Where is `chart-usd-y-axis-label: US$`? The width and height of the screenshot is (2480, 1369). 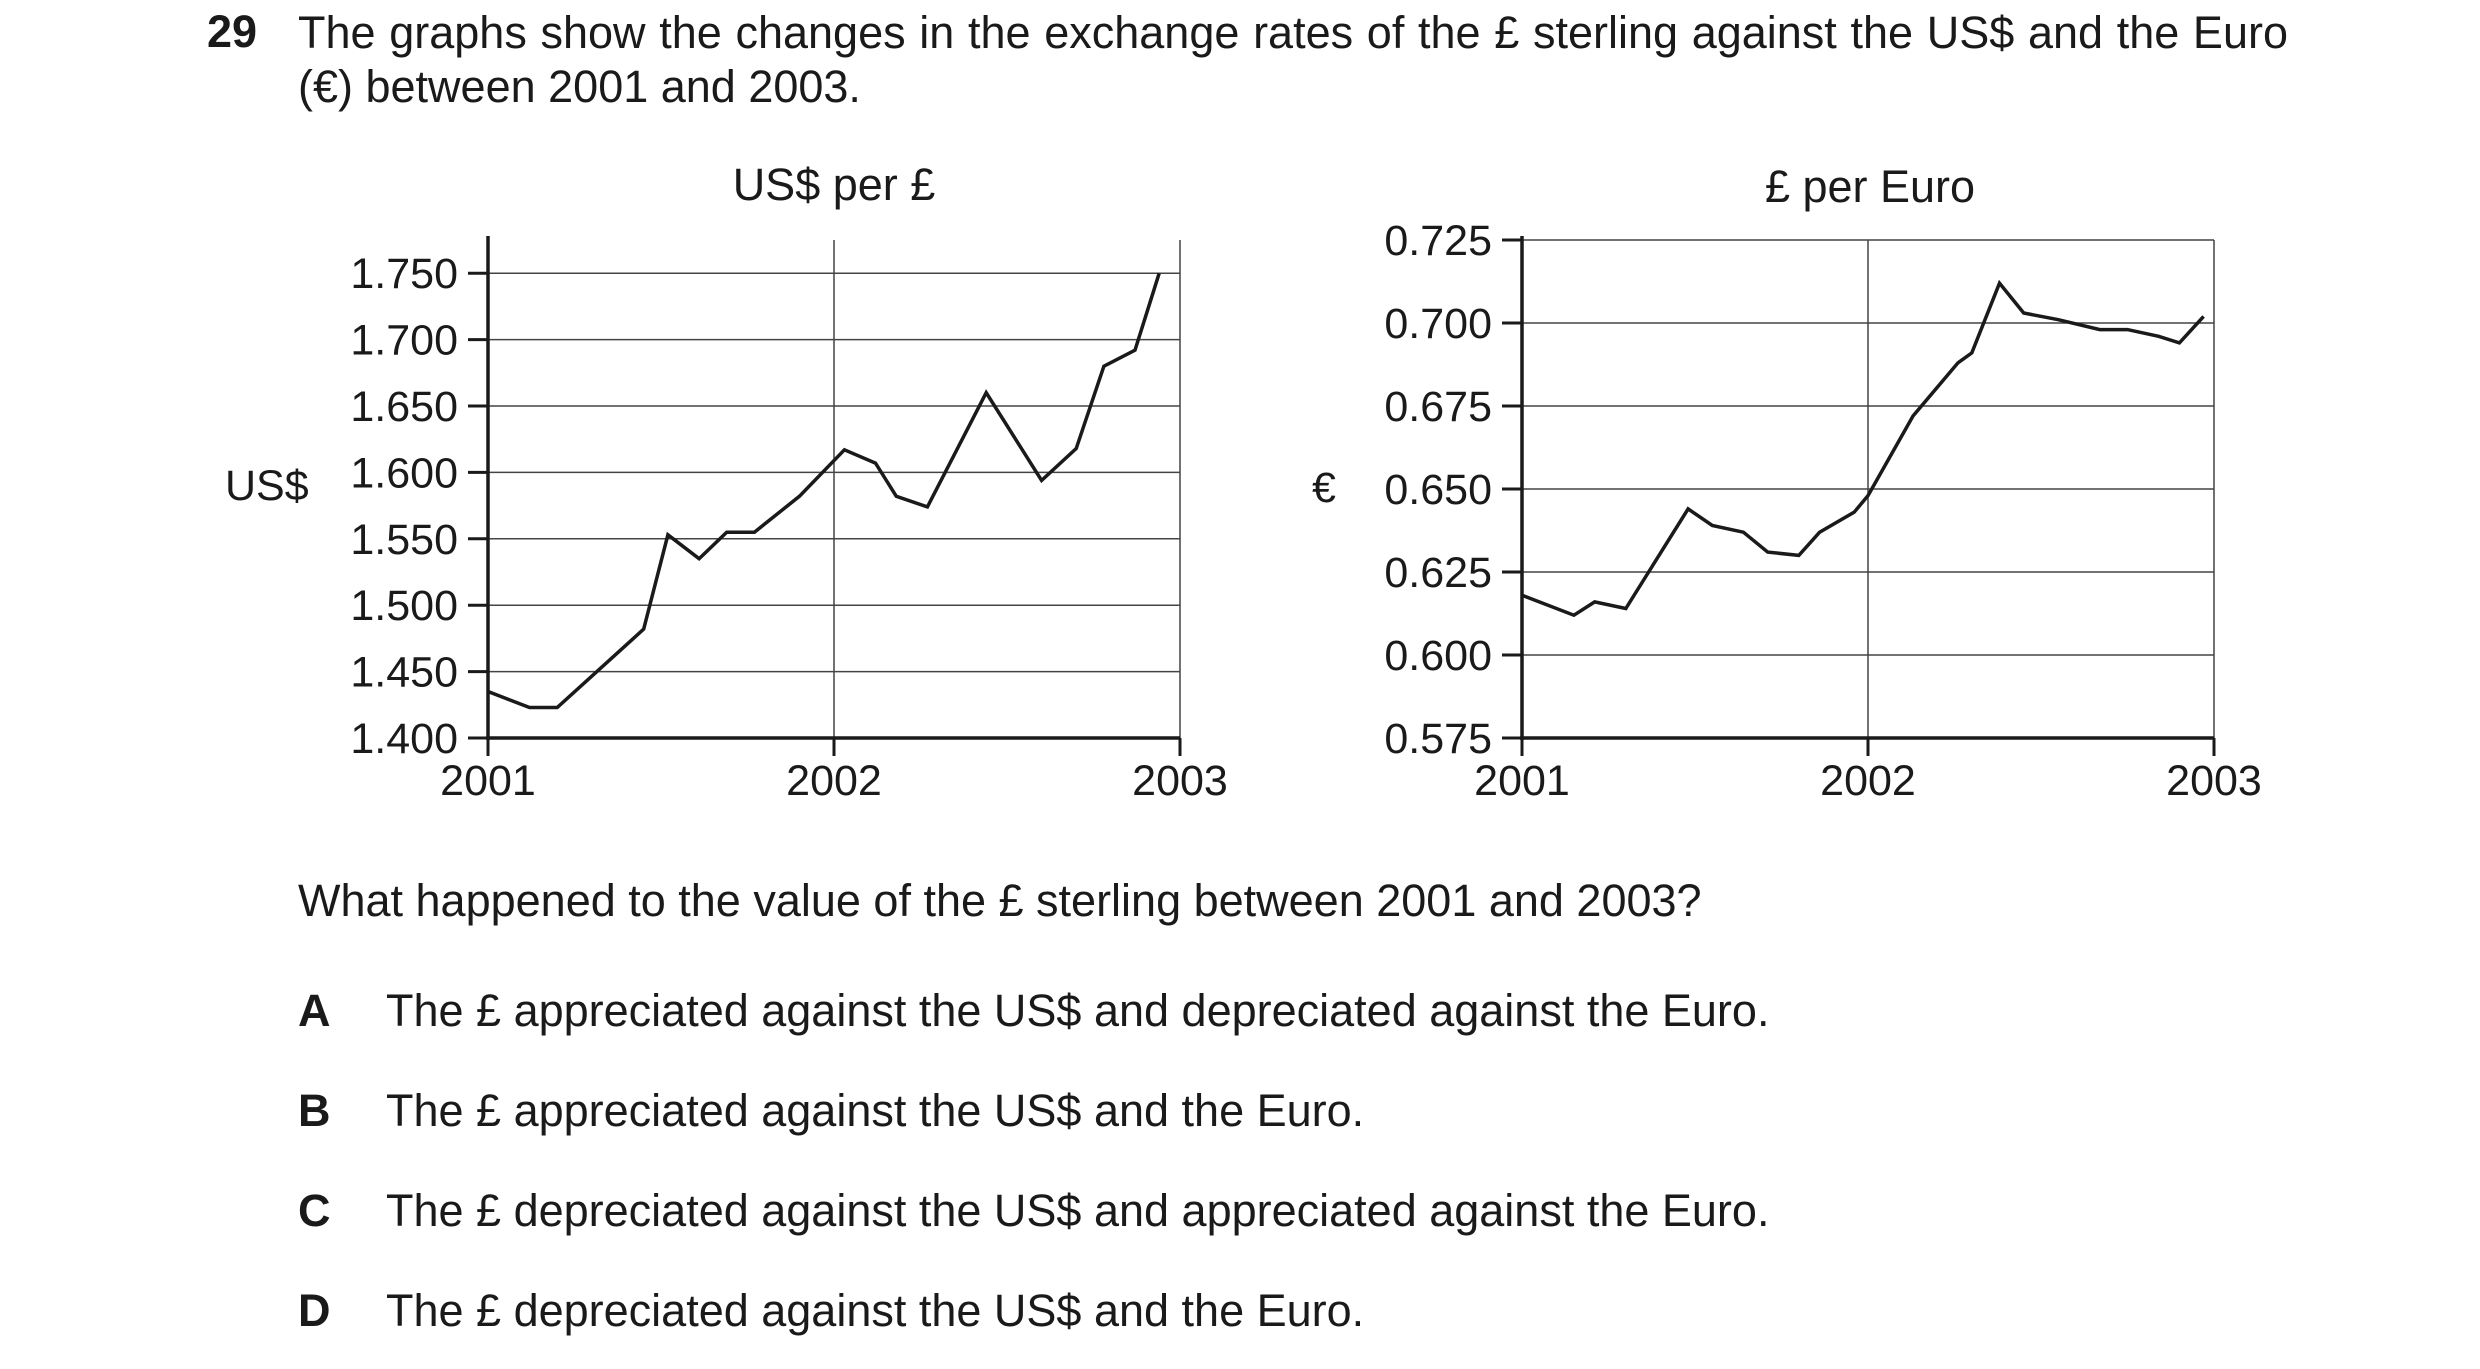
chart-usd-y-axis-label: US$ is located at coordinates (267, 486).